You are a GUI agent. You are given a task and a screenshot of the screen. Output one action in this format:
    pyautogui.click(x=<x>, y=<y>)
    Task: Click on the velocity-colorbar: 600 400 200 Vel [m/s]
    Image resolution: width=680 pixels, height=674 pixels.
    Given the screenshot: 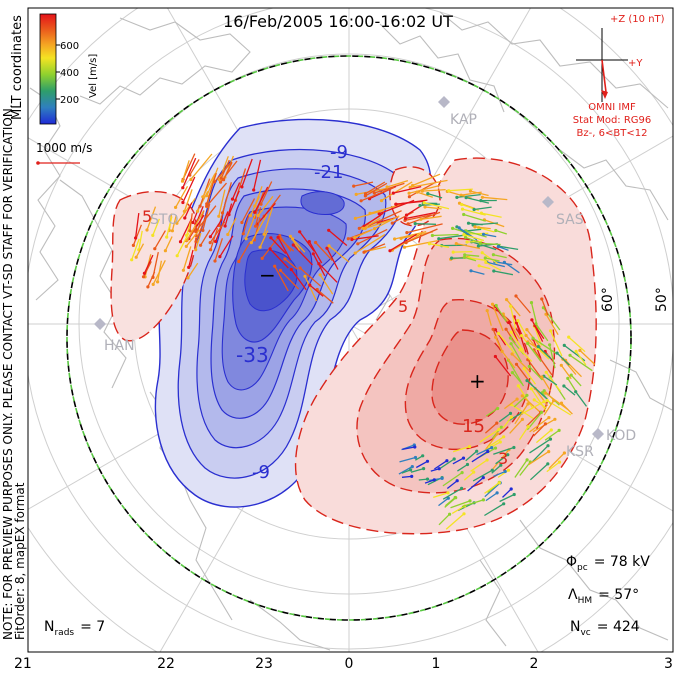 What is the action you would take?
    pyautogui.click(x=69, y=69)
    